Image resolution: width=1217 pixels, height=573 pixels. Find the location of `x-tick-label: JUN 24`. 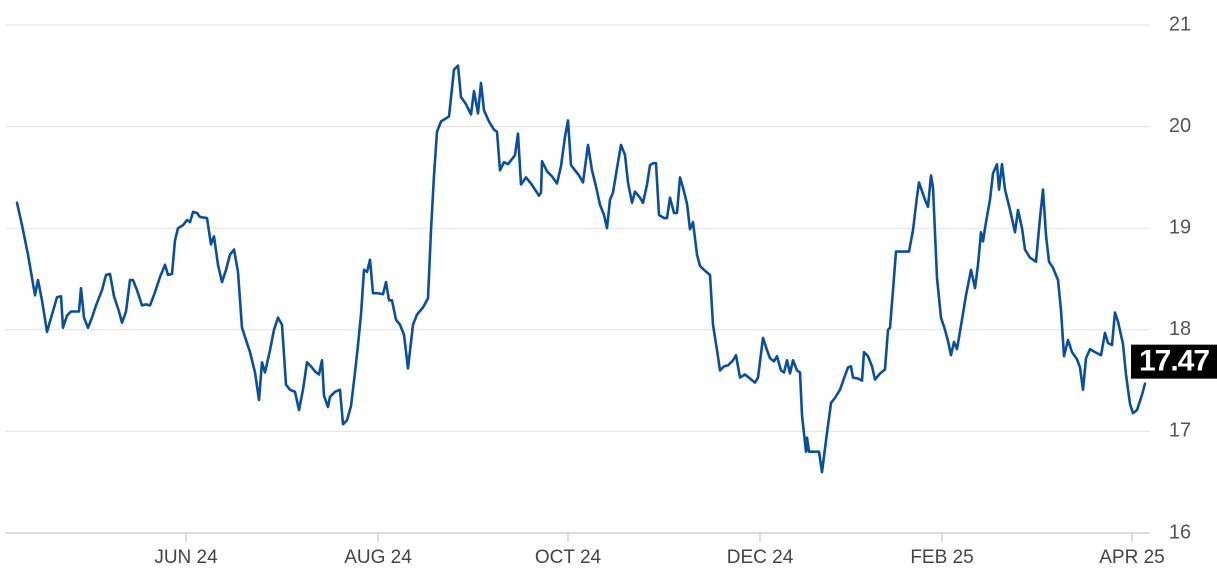

x-tick-label: JUN 24 is located at coordinates (186, 557).